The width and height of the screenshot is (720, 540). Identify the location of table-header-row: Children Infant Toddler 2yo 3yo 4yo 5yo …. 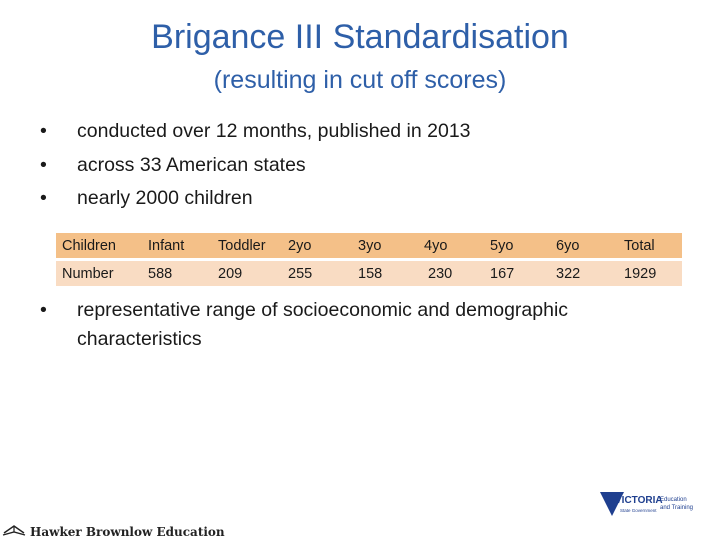
(369, 245).